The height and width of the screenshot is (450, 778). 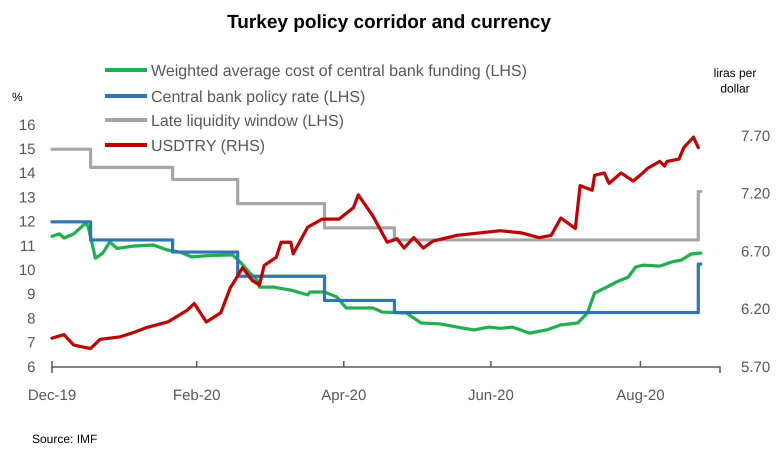 What do you see at coordinates (52, 395) in the screenshot?
I see `x-tick-label: Dec-19` at bounding box center [52, 395].